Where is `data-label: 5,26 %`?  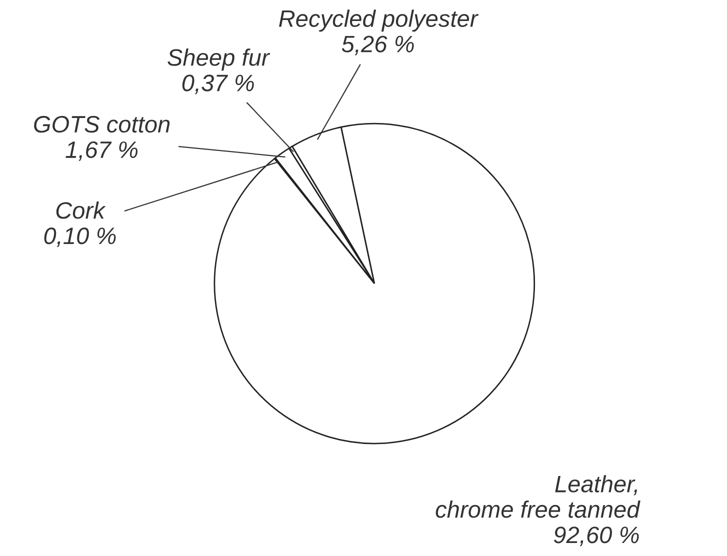 data-label: 5,26 % is located at coordinates (378, 46).